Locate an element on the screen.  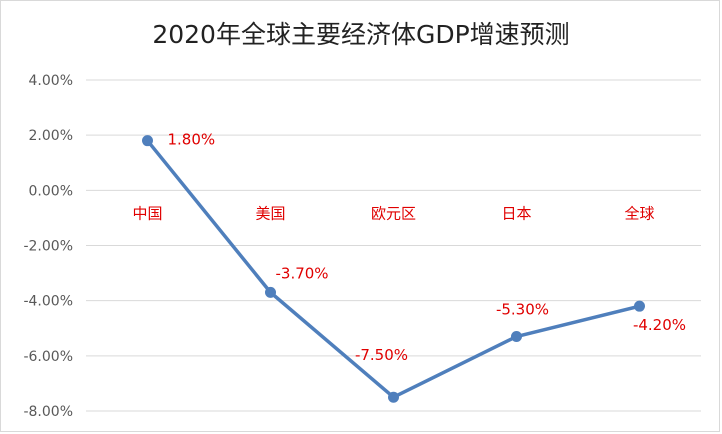
chart-title: 2020年全球主要经济体GDP增速预测 is located at coordinates (361, 34).